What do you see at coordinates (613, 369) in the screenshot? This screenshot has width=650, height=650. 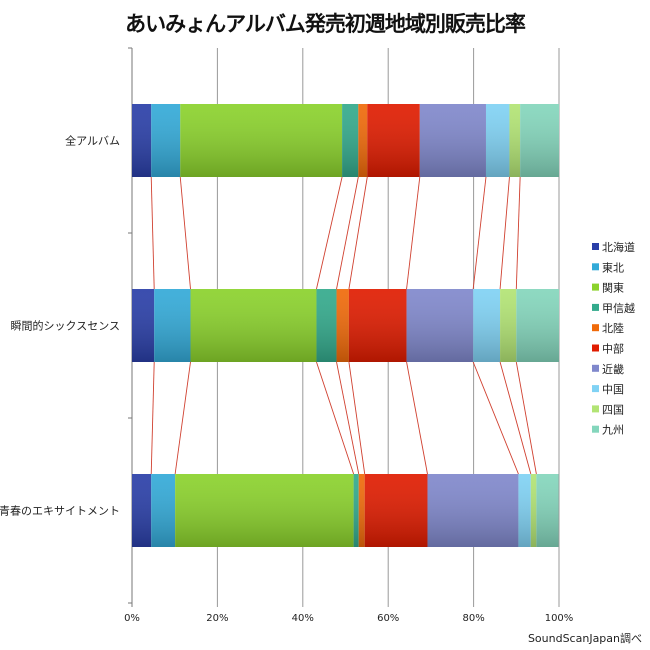 I see `legend-label: 近畿` at bounding box center [613, 369].